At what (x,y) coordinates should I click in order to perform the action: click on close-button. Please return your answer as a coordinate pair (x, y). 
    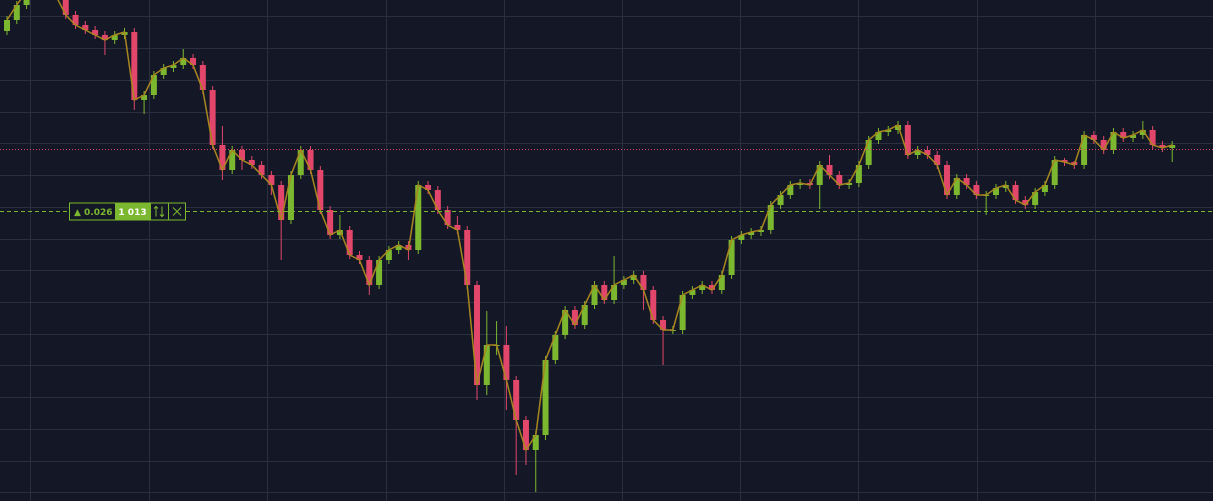
    Looking at the image, I should click on (177, 211).